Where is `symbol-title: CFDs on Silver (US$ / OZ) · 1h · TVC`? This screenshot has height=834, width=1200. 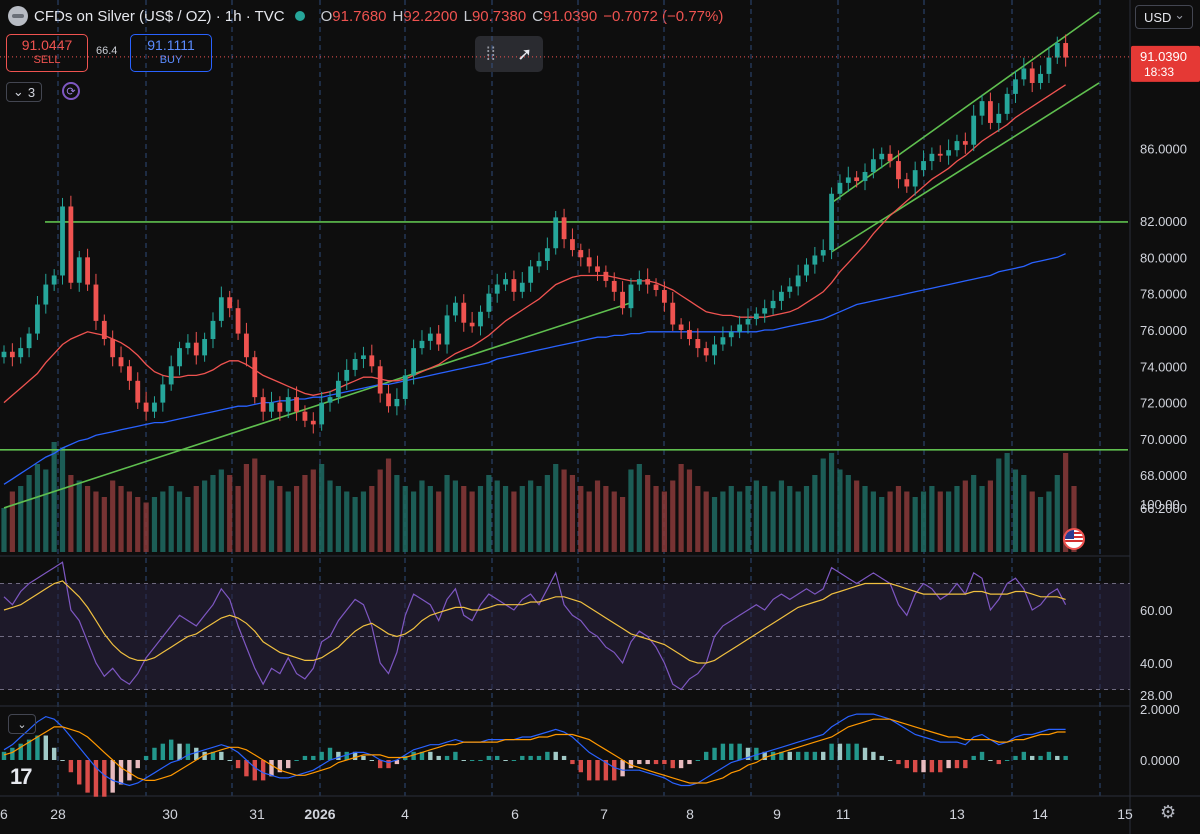 symbol-title: CFDs on Silver (US$ / OZ) · 1h · TVC is located at coordinates (159, 16).